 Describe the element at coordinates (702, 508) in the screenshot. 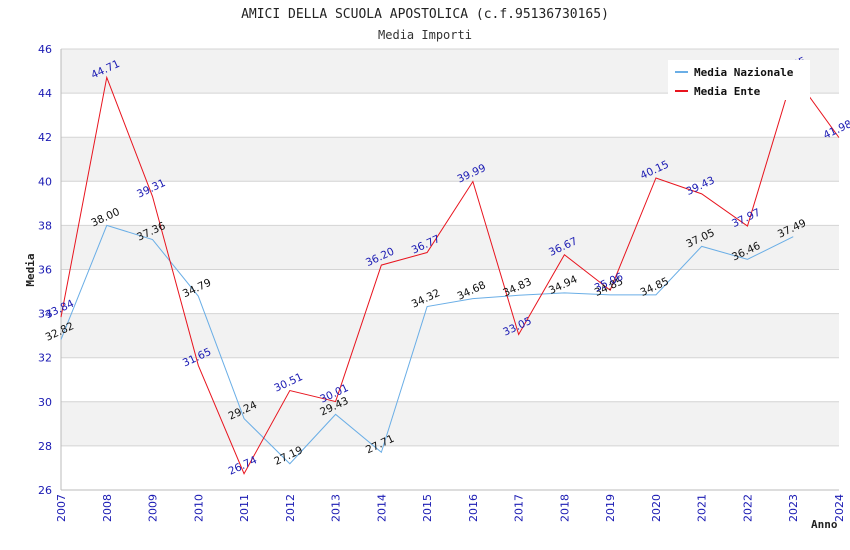

I see `x-tick-label: 2021` at that location.